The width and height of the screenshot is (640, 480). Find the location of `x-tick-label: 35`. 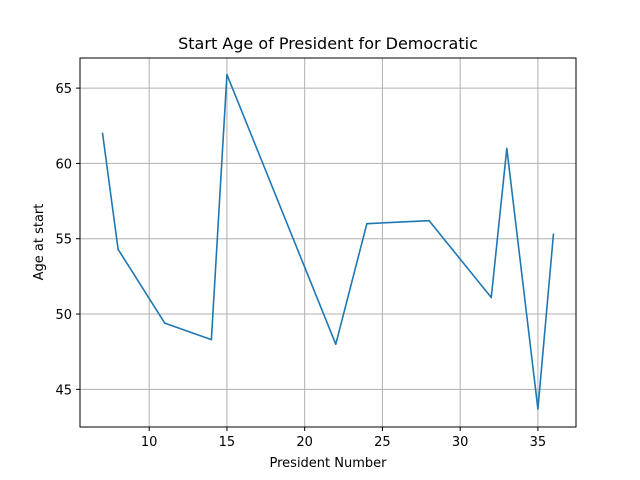

x-tick-label: 35 is located at coordinates (538, 442).